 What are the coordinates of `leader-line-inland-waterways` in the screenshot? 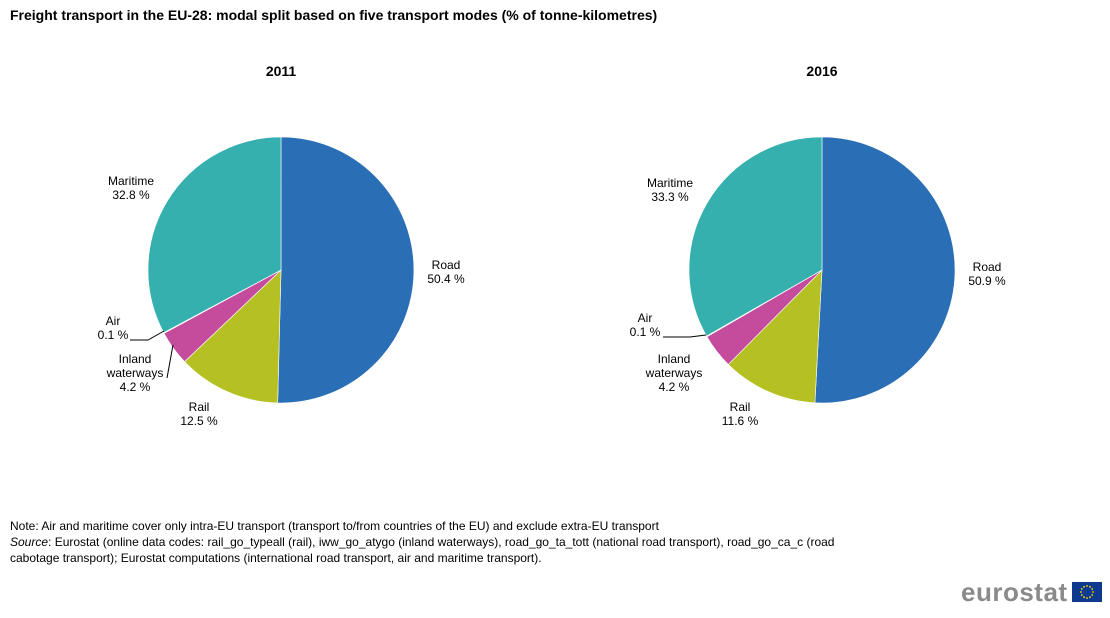 It's located at (170, 361).